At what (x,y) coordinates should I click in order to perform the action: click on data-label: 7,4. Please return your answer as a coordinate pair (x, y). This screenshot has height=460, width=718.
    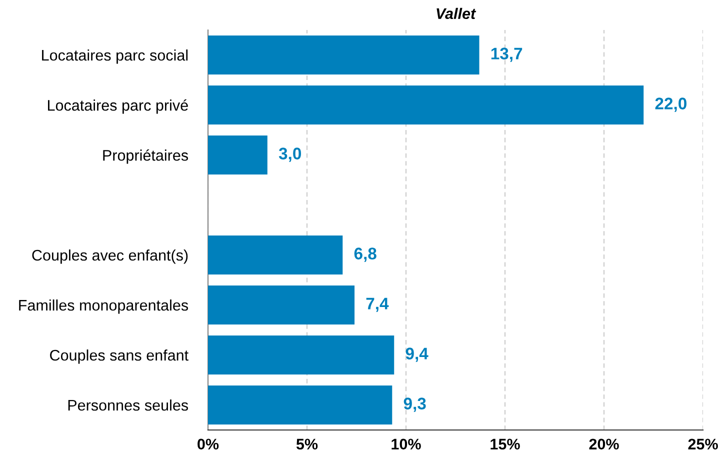
    Looking at the image, I should click on (377, 305).